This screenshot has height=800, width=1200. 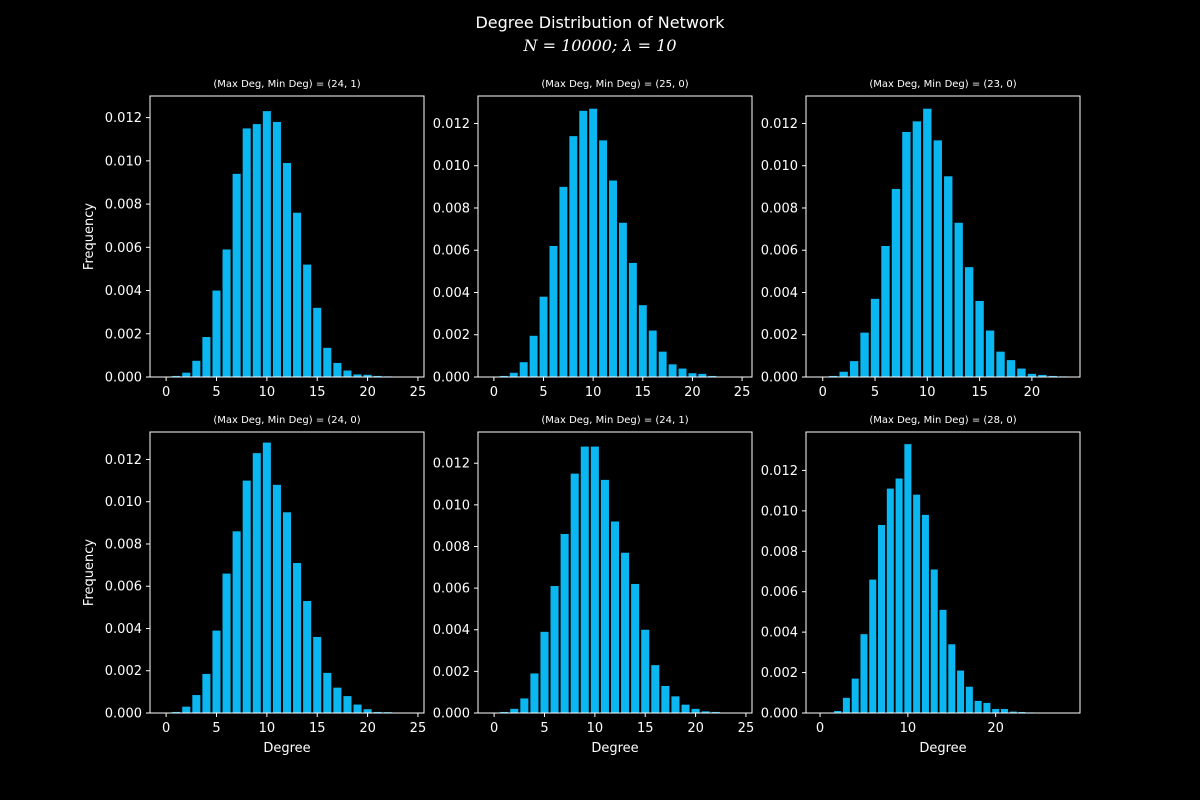 I want to click on x-tick-label: 5, so click(x=543, y=392).